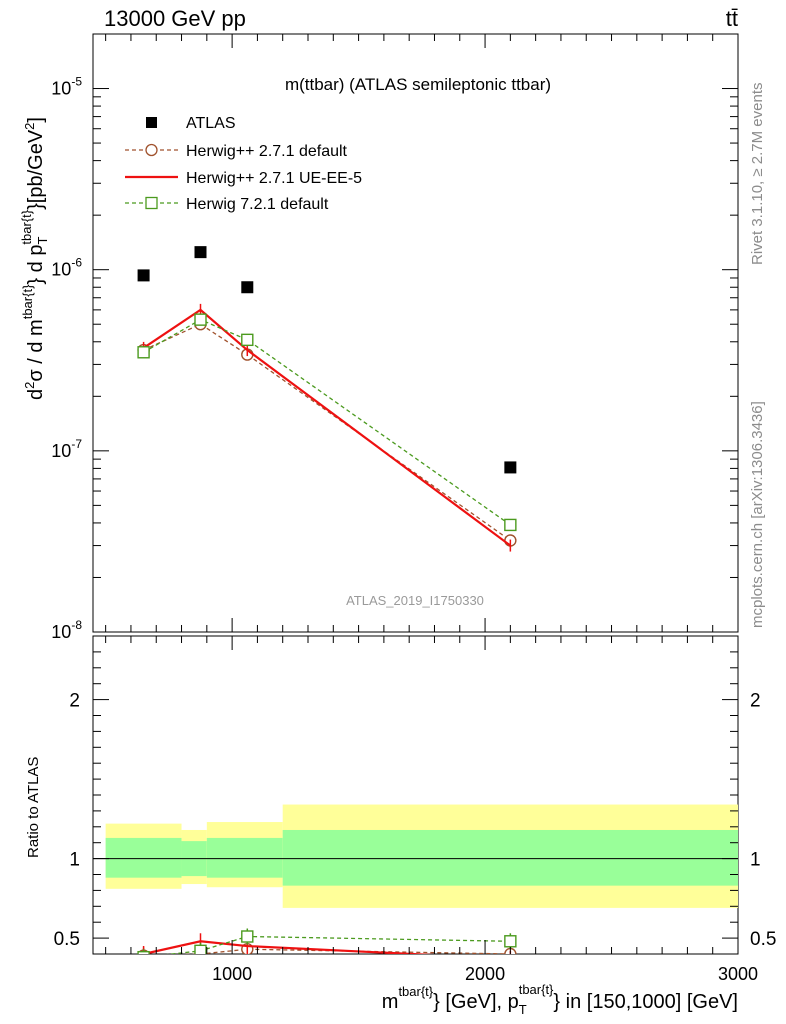  I want to click on y-tick-label: 10⁻⁶, so click(66, 268).